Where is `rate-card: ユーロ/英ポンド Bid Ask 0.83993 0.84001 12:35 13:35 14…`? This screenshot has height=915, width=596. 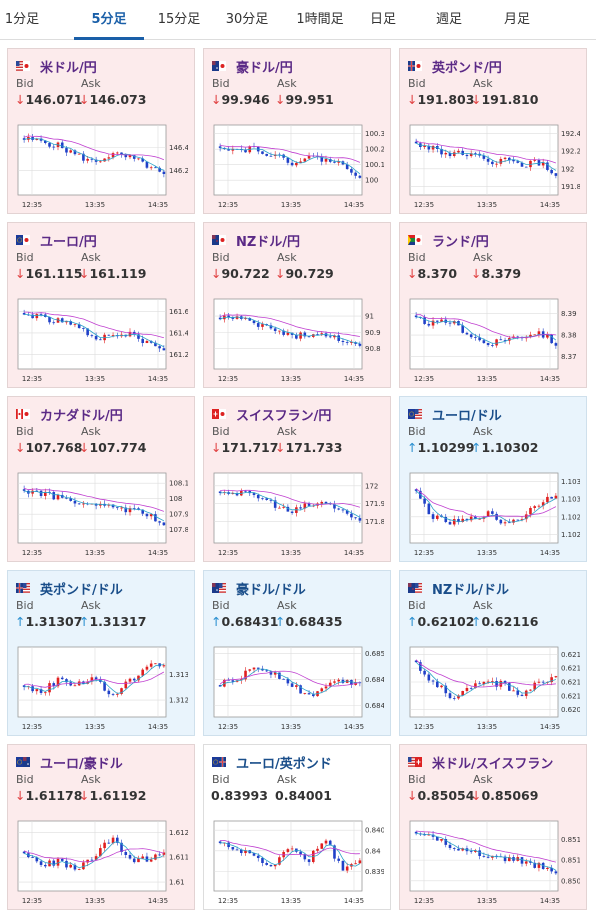 rate-card: ユーロ/英ポンド Bid Ask 0.83993 0.84001 12:35 13:35 14… is located at coordinates (297, 827).